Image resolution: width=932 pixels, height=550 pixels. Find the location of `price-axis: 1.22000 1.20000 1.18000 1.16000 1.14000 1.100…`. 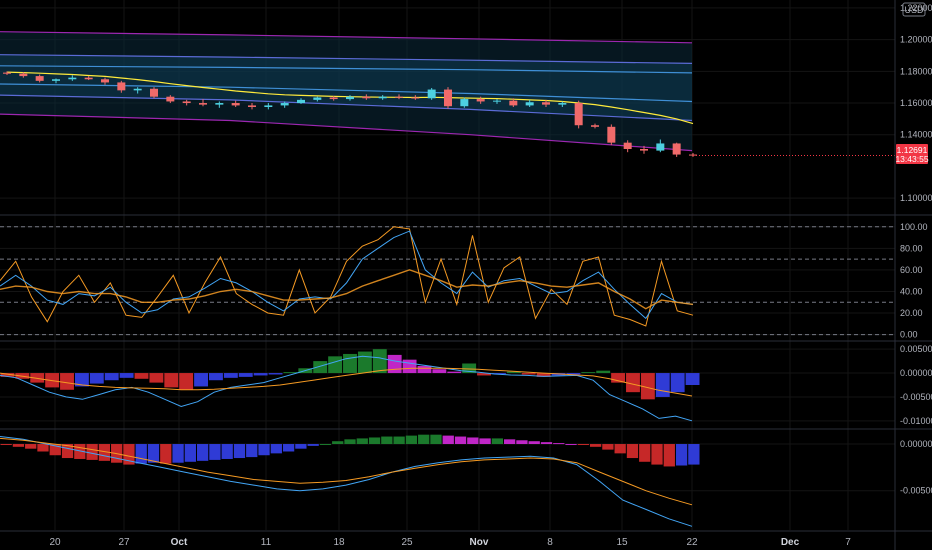

price-axis: 1.22000 1.20000 1.18000 1.16000 1.14000 1.100… is located at coordinates (913, 275).